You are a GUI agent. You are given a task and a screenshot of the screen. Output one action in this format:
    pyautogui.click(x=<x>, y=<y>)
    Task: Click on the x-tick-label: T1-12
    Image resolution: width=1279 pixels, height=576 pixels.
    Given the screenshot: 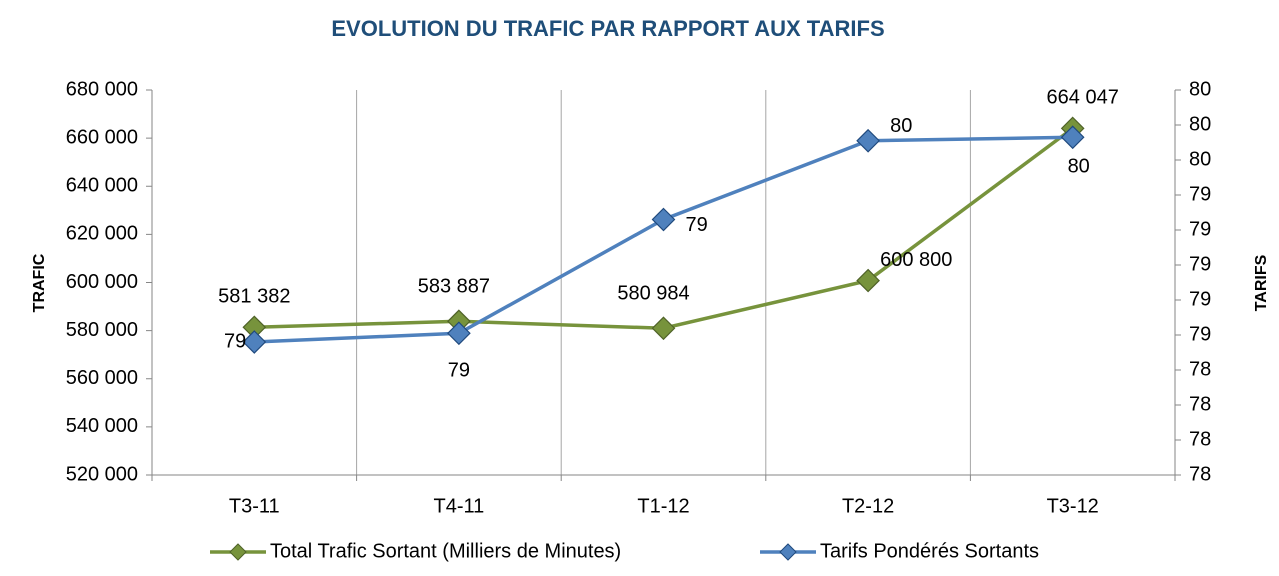 What is the action you would take?
    pyautogui.click(x=663, y=506)
    